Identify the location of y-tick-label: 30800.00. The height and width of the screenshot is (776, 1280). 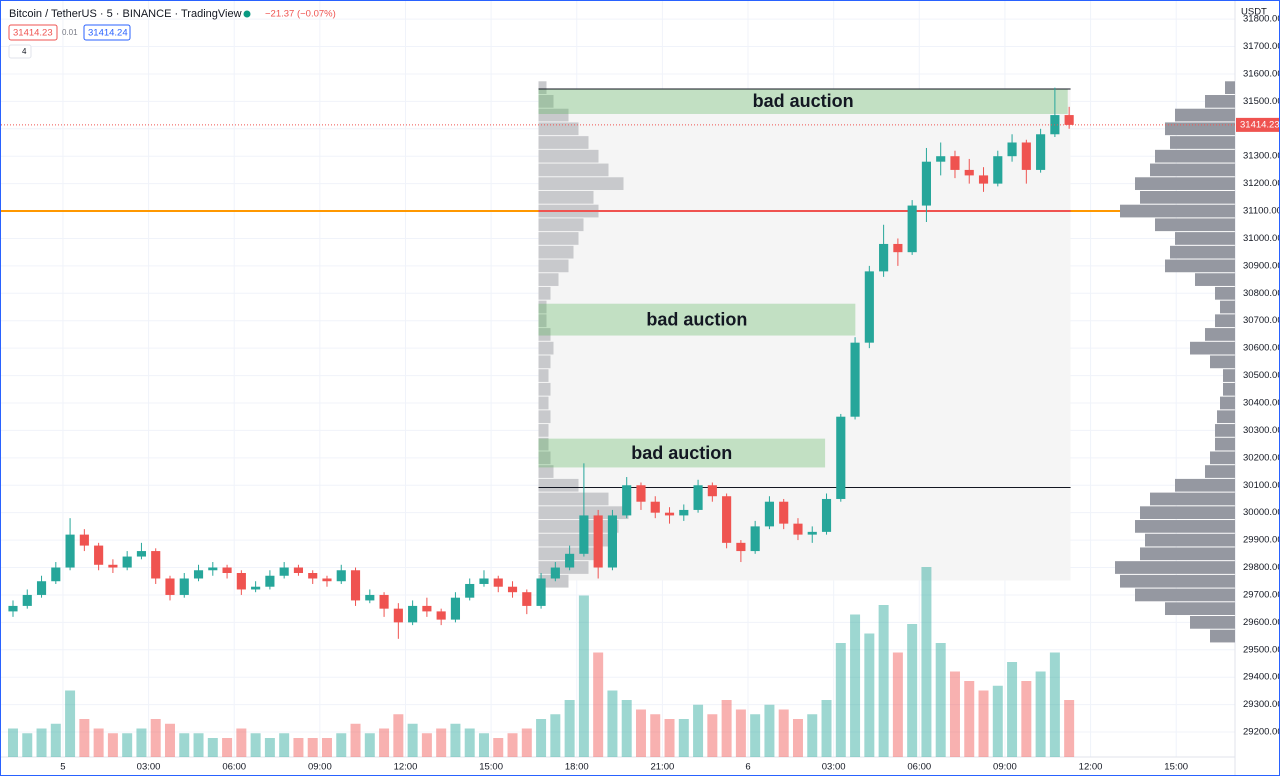
(1261, 293).